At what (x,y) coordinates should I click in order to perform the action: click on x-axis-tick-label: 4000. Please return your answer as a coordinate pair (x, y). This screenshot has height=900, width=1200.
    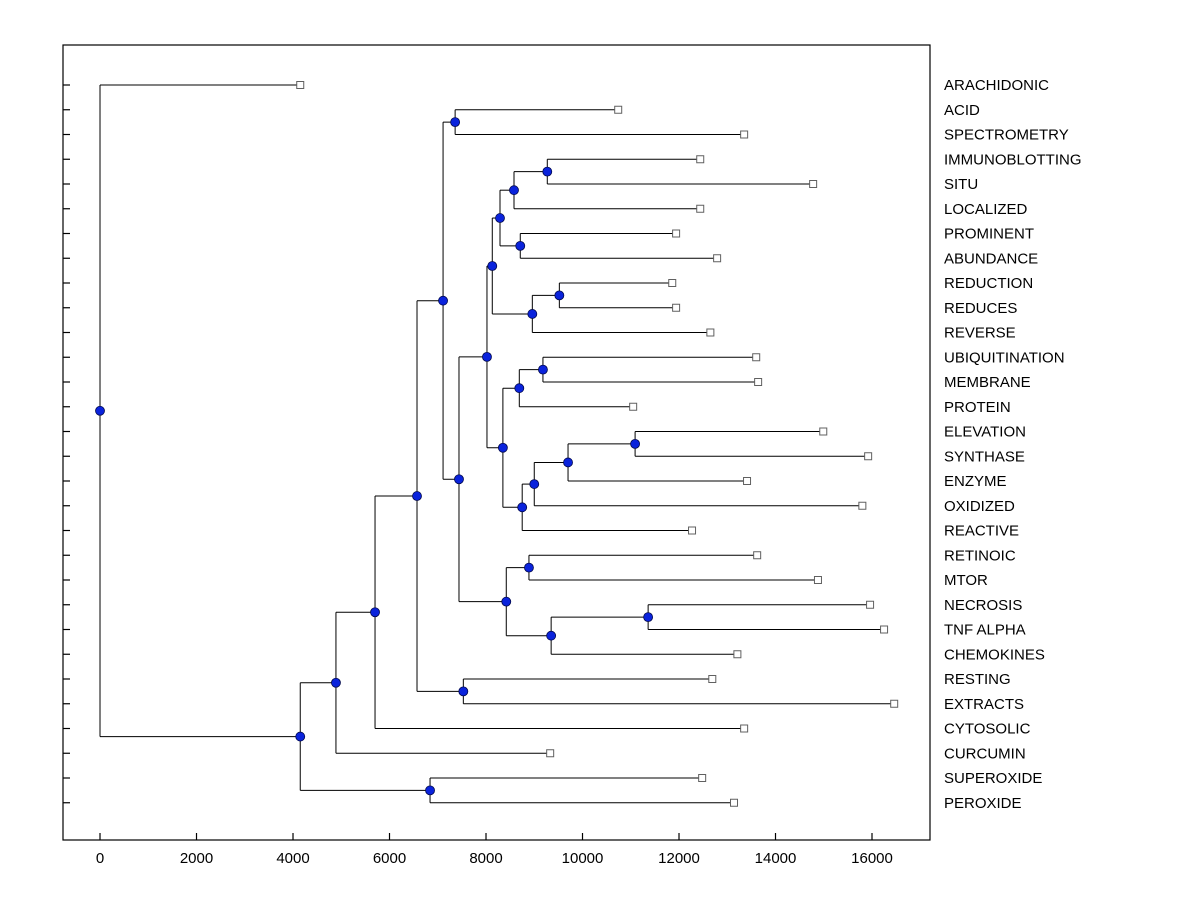
    Looking at the image, I should click on (292, 858).